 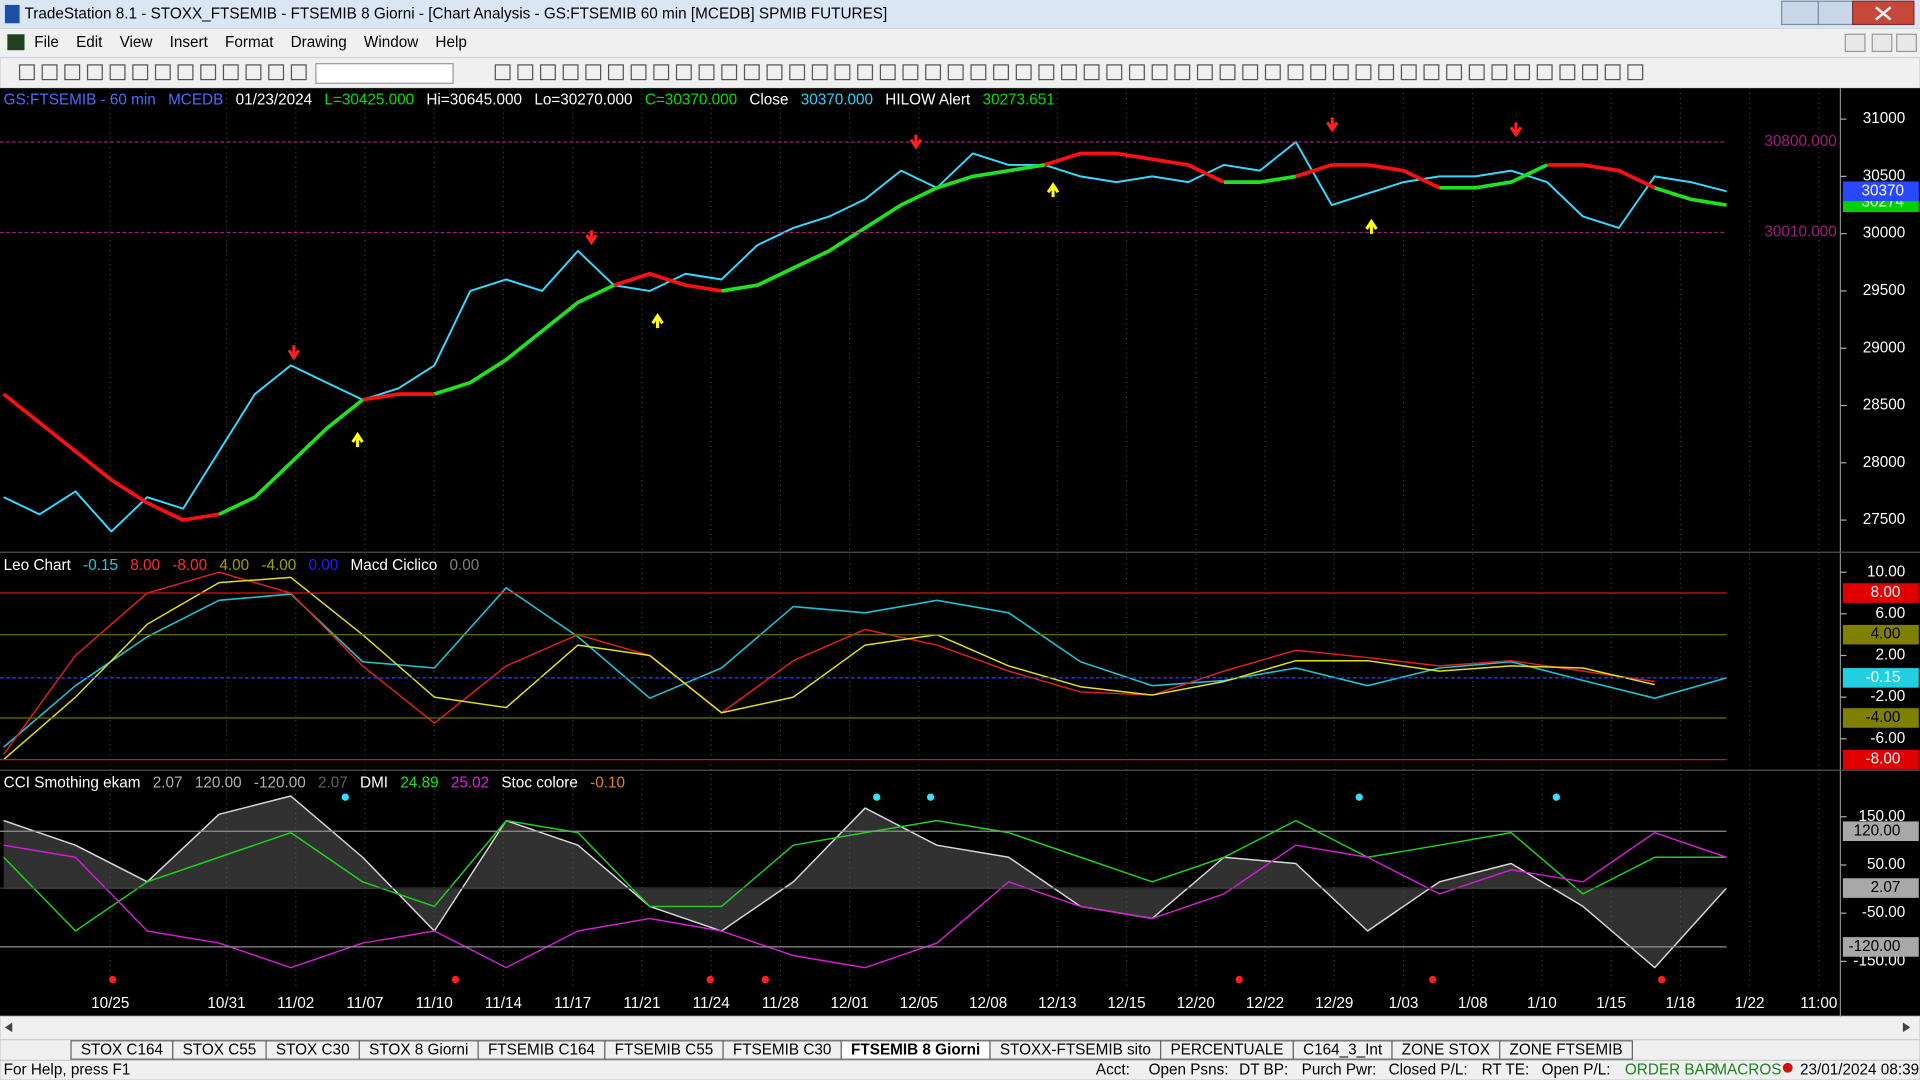 I want to click on tab-label: STOX C164, so click(x=122, y=1050).